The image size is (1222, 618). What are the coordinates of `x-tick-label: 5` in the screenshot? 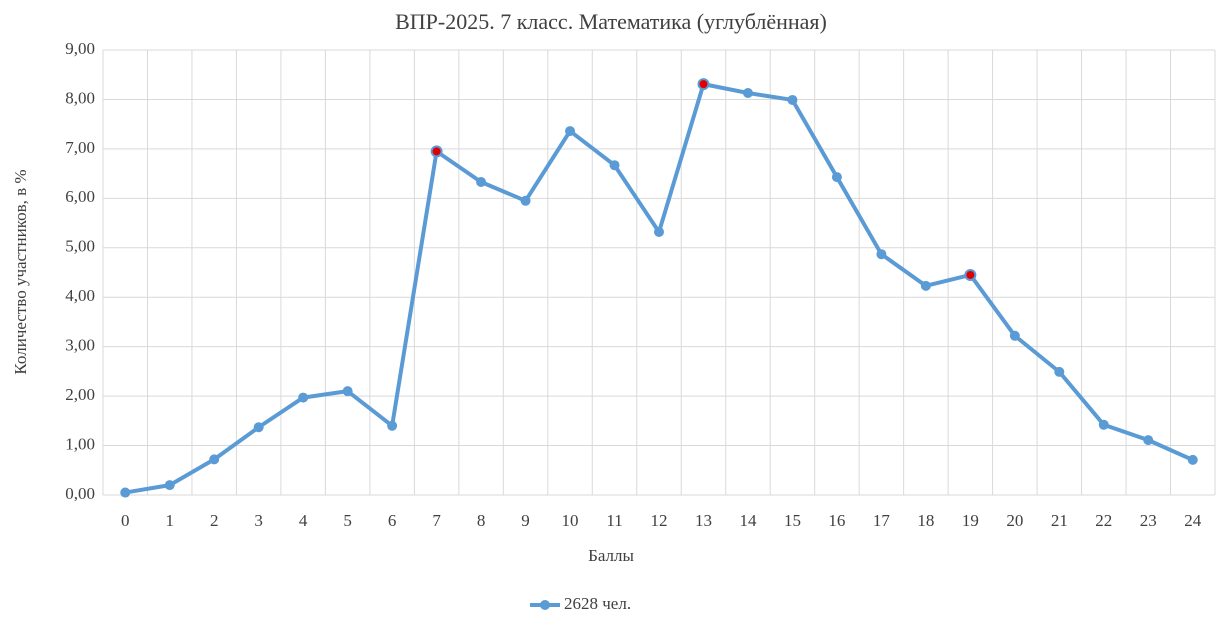 It's located at (347, 520).